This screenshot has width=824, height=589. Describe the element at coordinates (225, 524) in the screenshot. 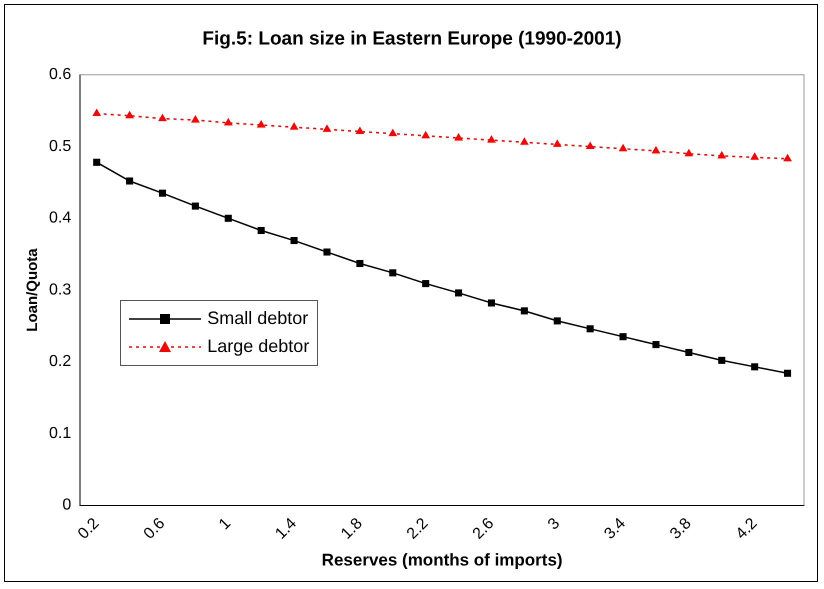

I see `x-tick-label: 1` at that location.